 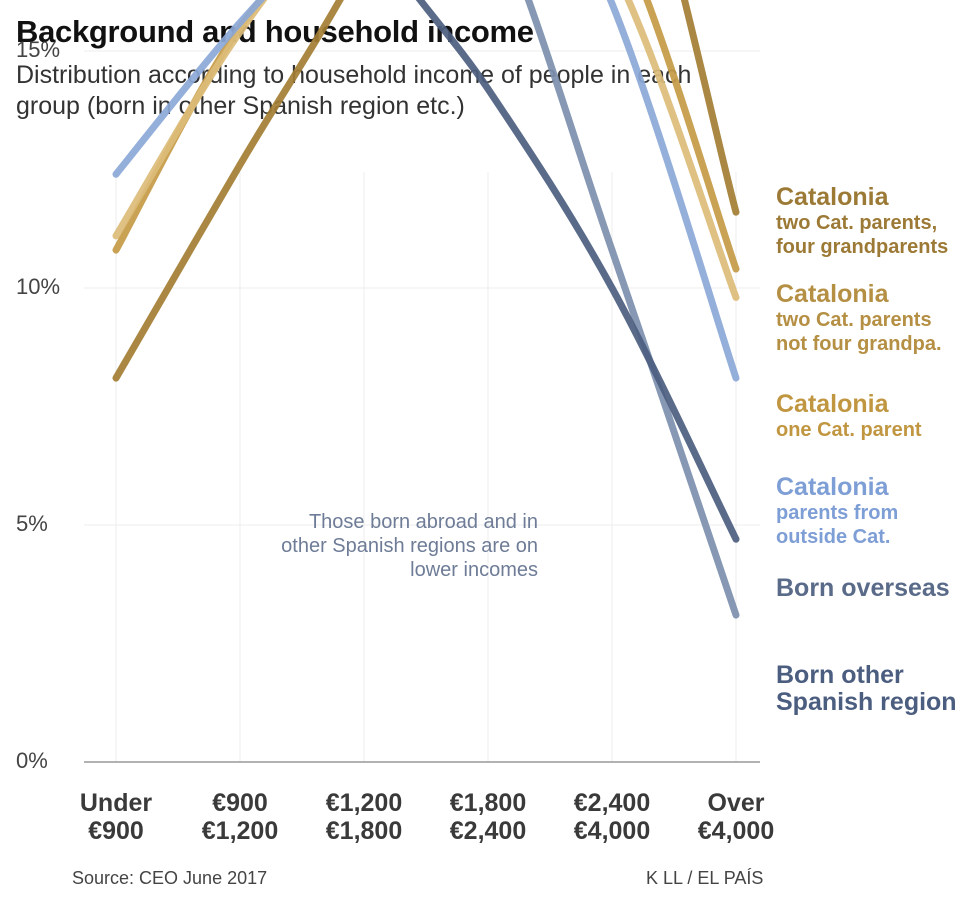 I want to click on x-tick-label: €1,800 €2,400, so click(x=488, y=817).